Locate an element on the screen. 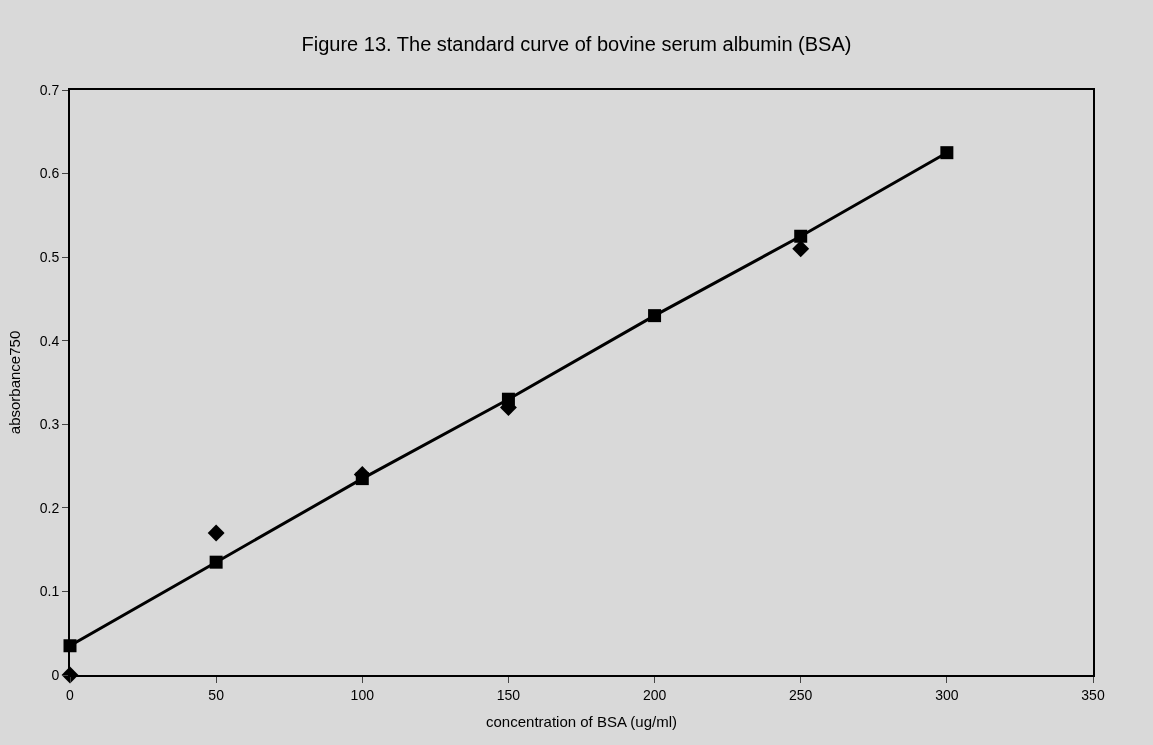 This screenshot has width=1153, height=745. y-tick-label: 0.7 is located at coordinates (49, 89).